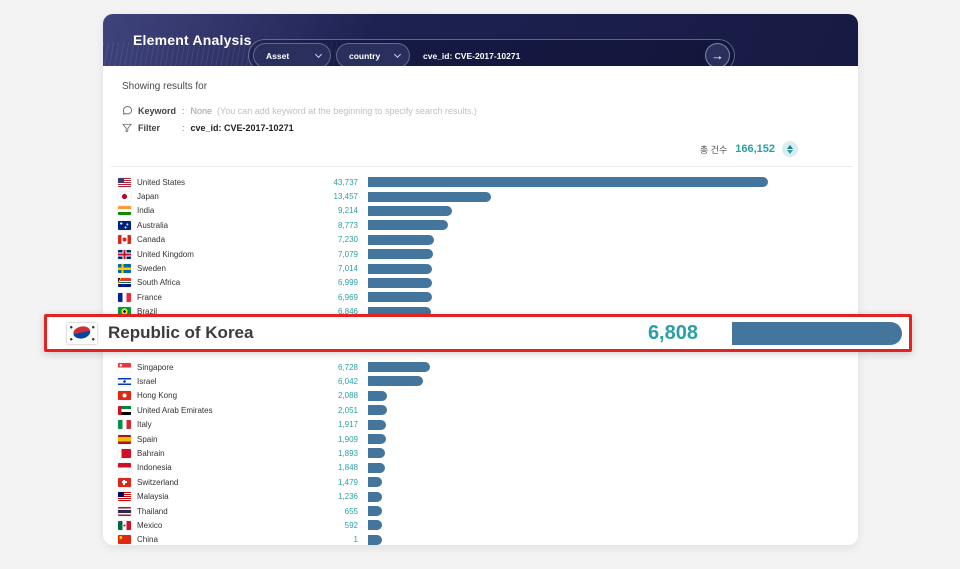  What do you see at coordinates (147, 540) in the screenshot?
I see `country-name: China` at bounding box center [147, 540].